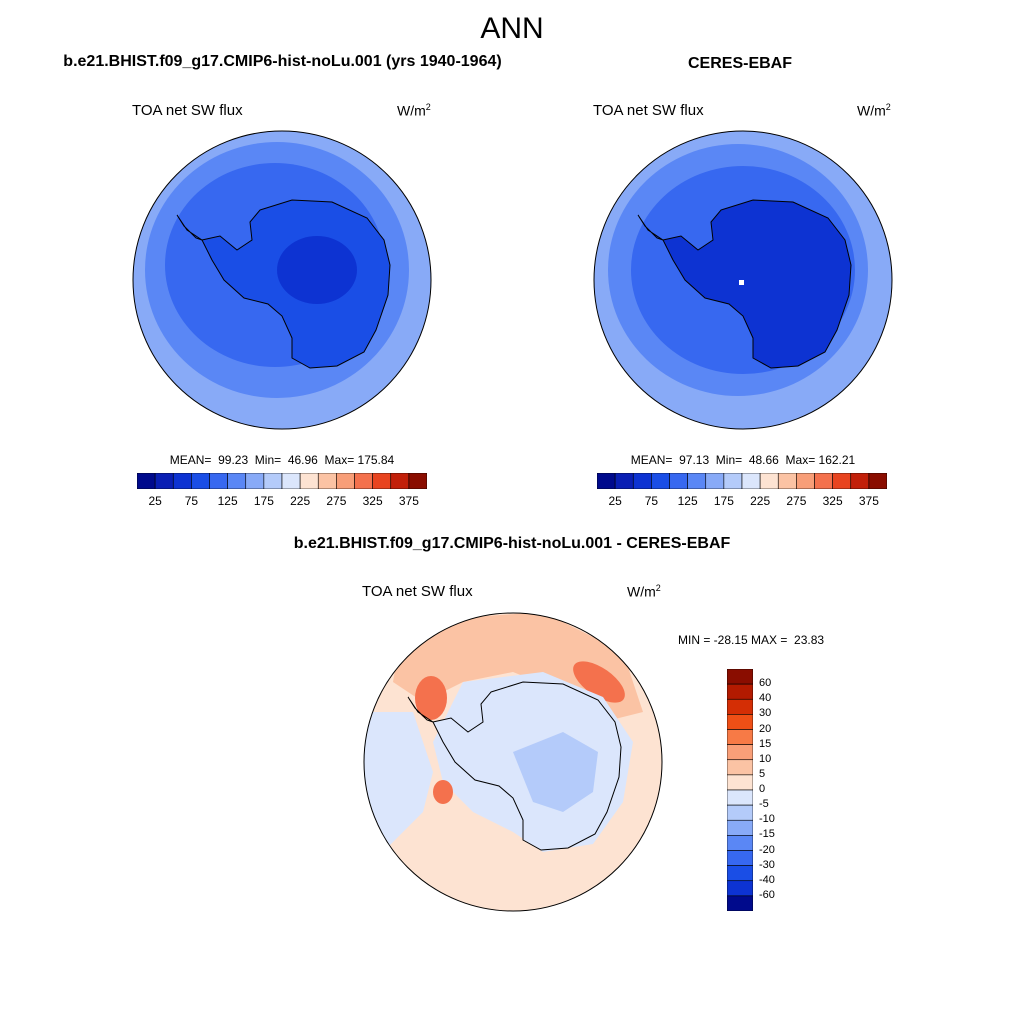 The width and height of the screenshot is (1024, 1024). I want to click on panel1-colorbar-tick: 175, so click(263, 501).